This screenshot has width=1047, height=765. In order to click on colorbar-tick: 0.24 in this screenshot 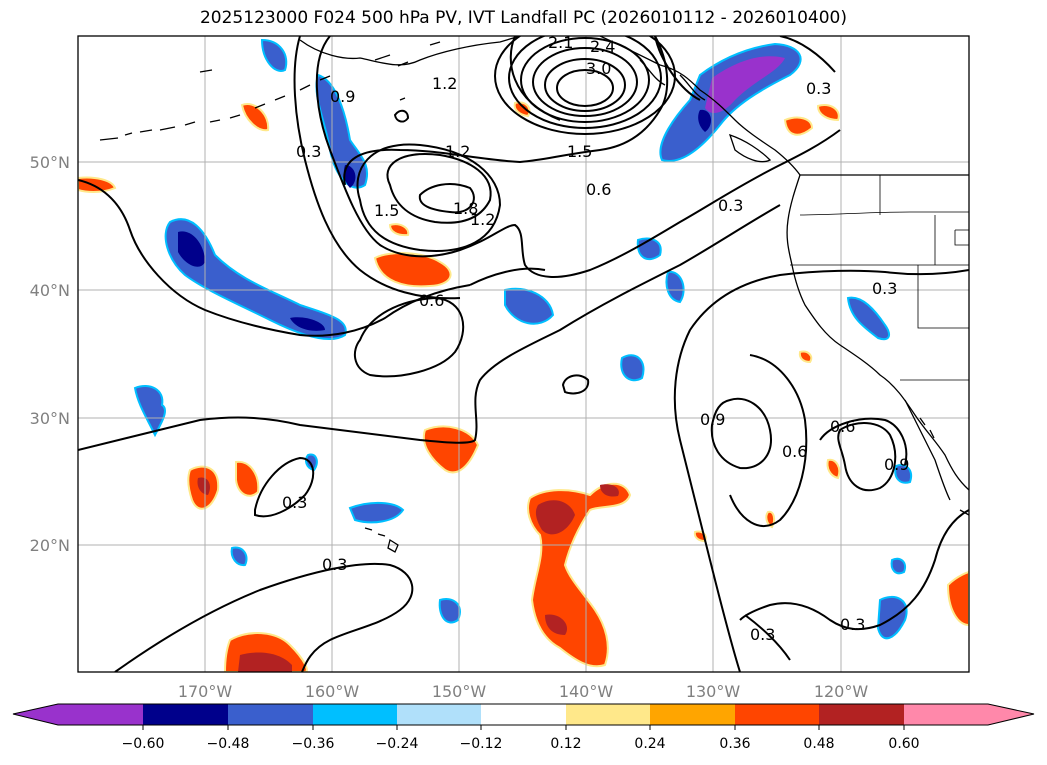, I will do `click(649, 744)`.